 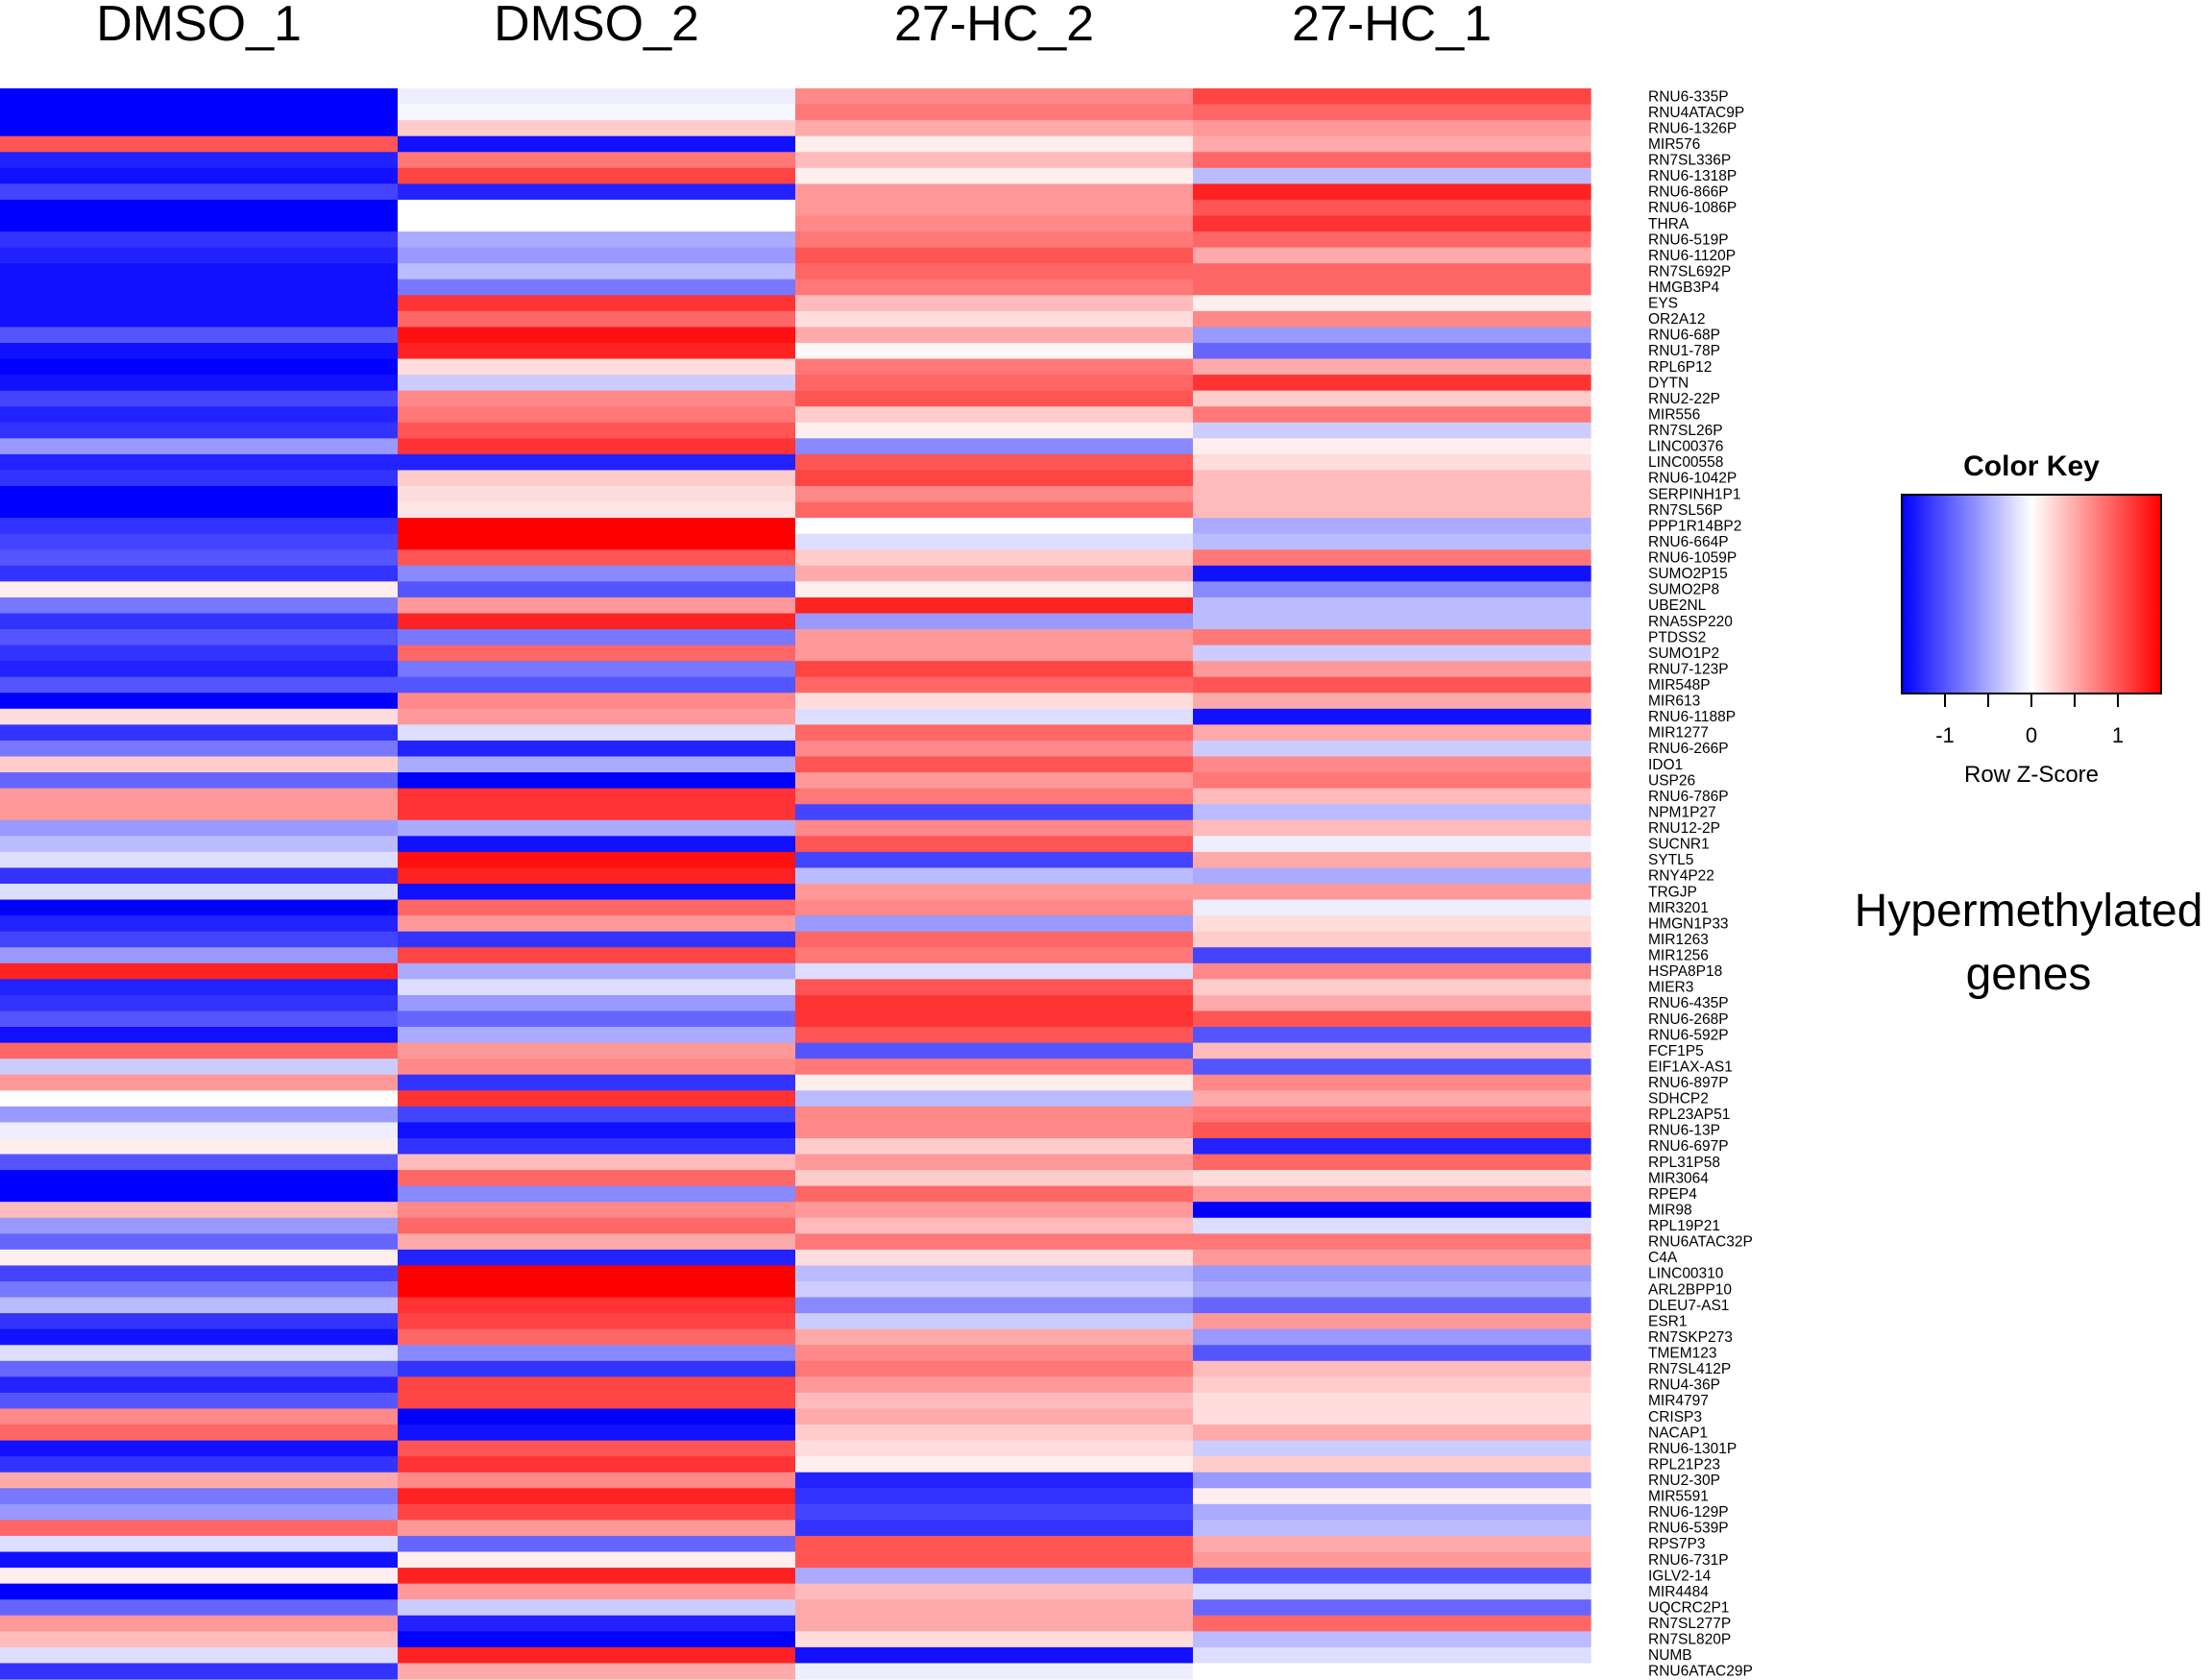 I want to click on row-label: RNU12-2P, so click(x=1684, y=828).